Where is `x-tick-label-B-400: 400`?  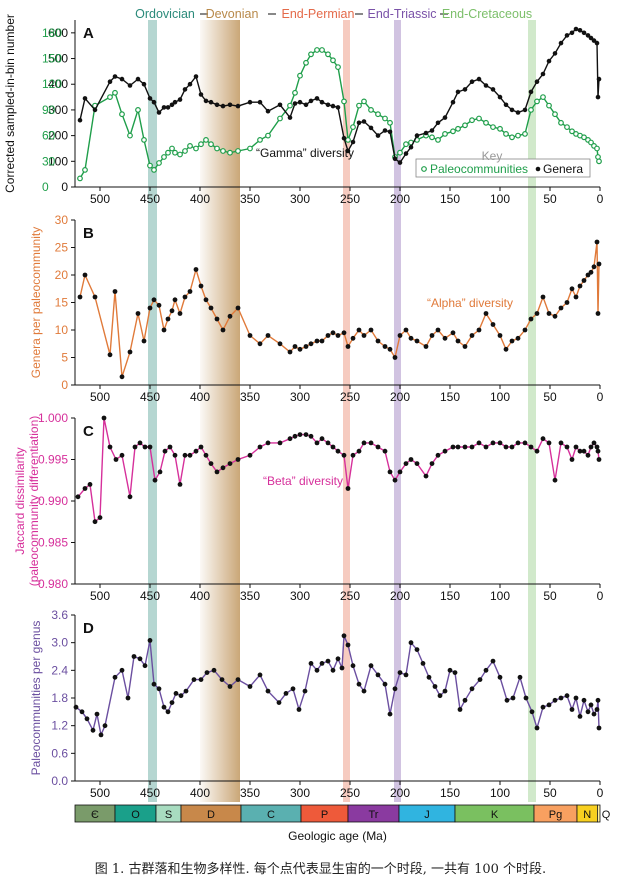
x-tick-label-B-400: 400 is located at coordinates (200, 397).